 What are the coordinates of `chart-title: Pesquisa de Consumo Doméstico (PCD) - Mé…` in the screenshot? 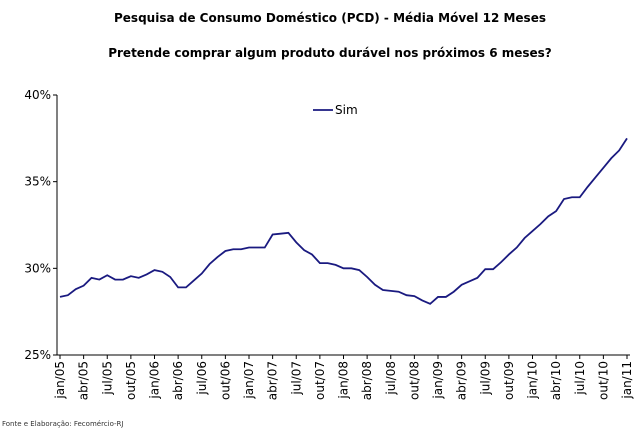 It's located at (330, 18).